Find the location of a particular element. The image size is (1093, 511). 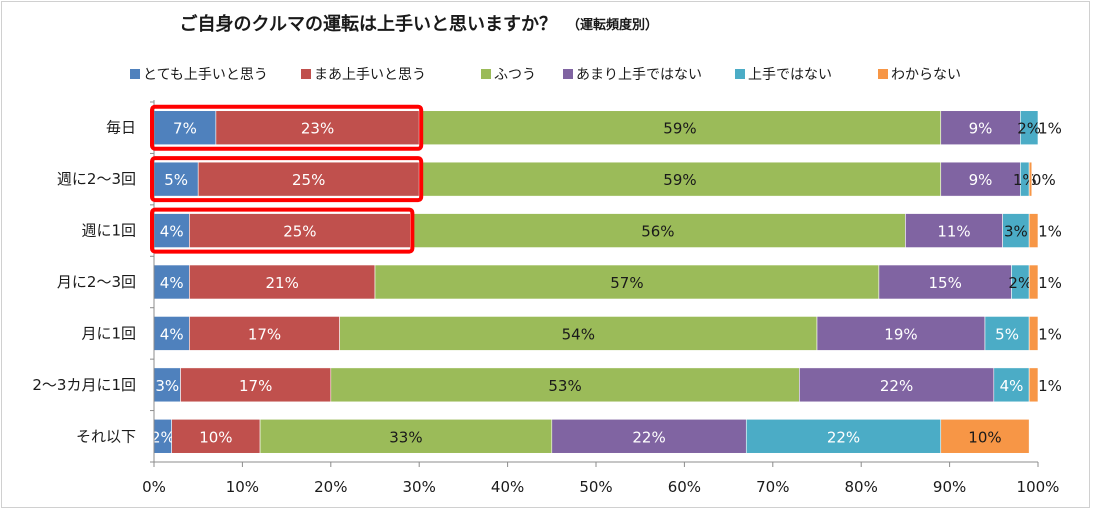

x-tick-label: 40% is located at coordinates (507, 487).